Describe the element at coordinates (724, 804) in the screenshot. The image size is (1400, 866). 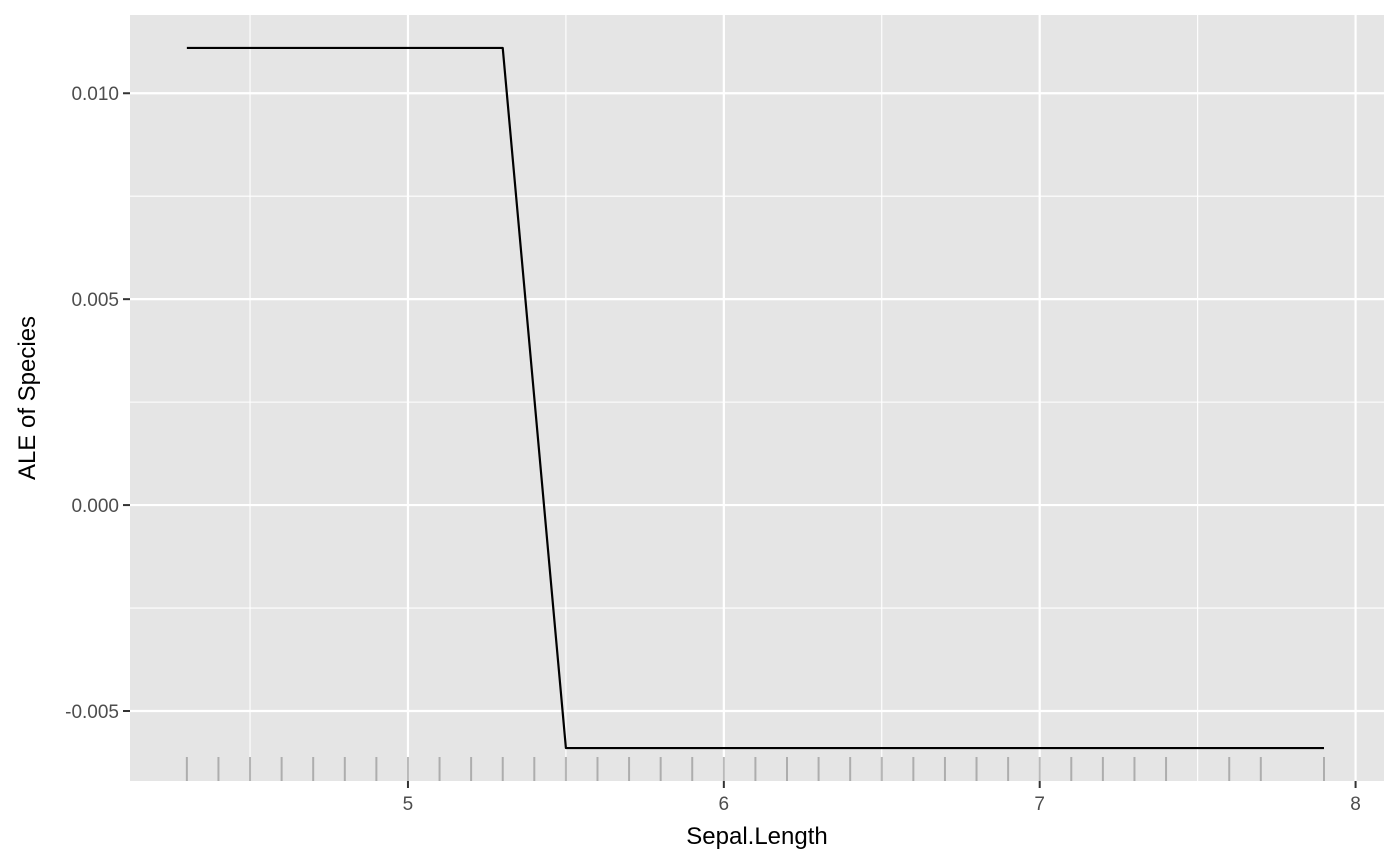
I see `x-tick-label: 6` at that location.